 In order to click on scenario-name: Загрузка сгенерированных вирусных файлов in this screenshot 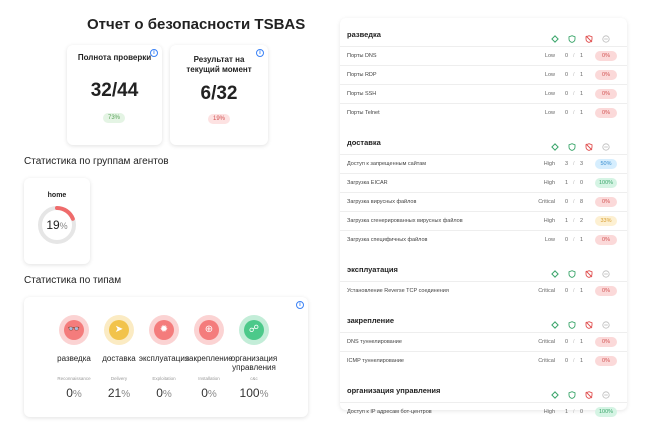, I will do `click(405, 221)`.